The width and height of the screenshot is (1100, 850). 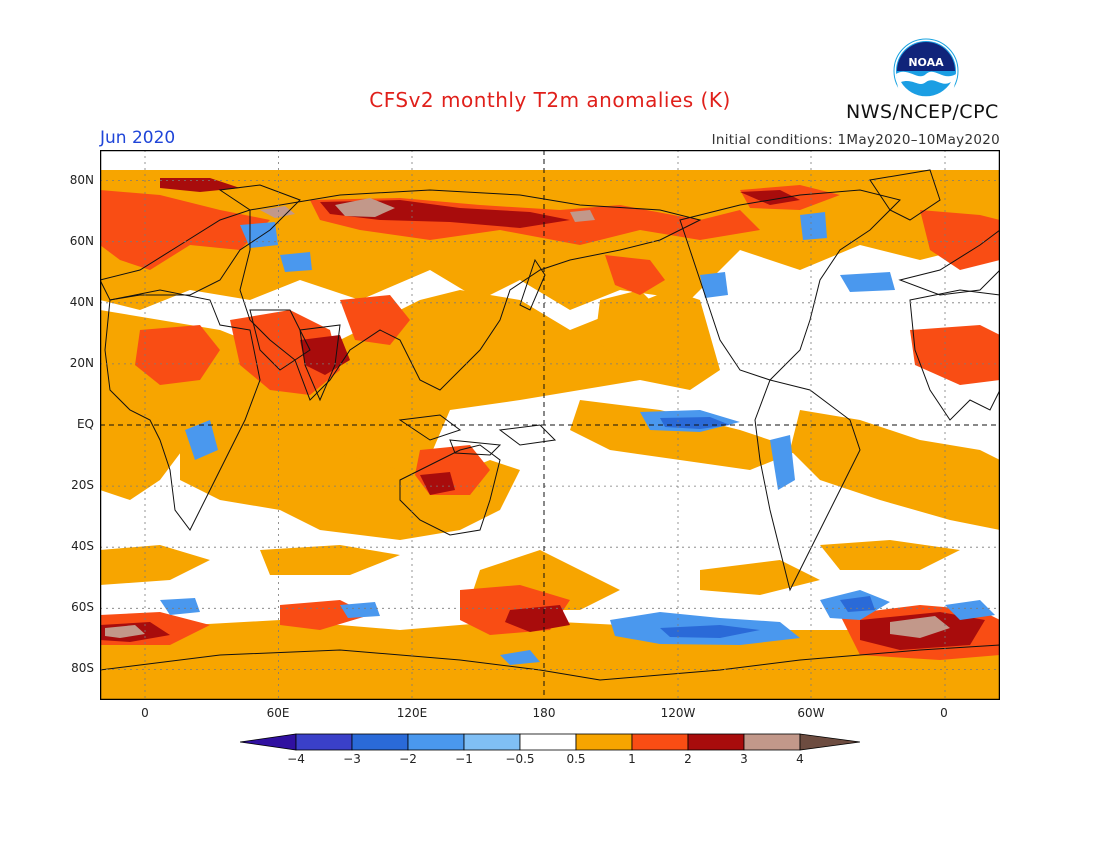 I want to click on lon-label-120e: 120E, so click(x=412, y=713).